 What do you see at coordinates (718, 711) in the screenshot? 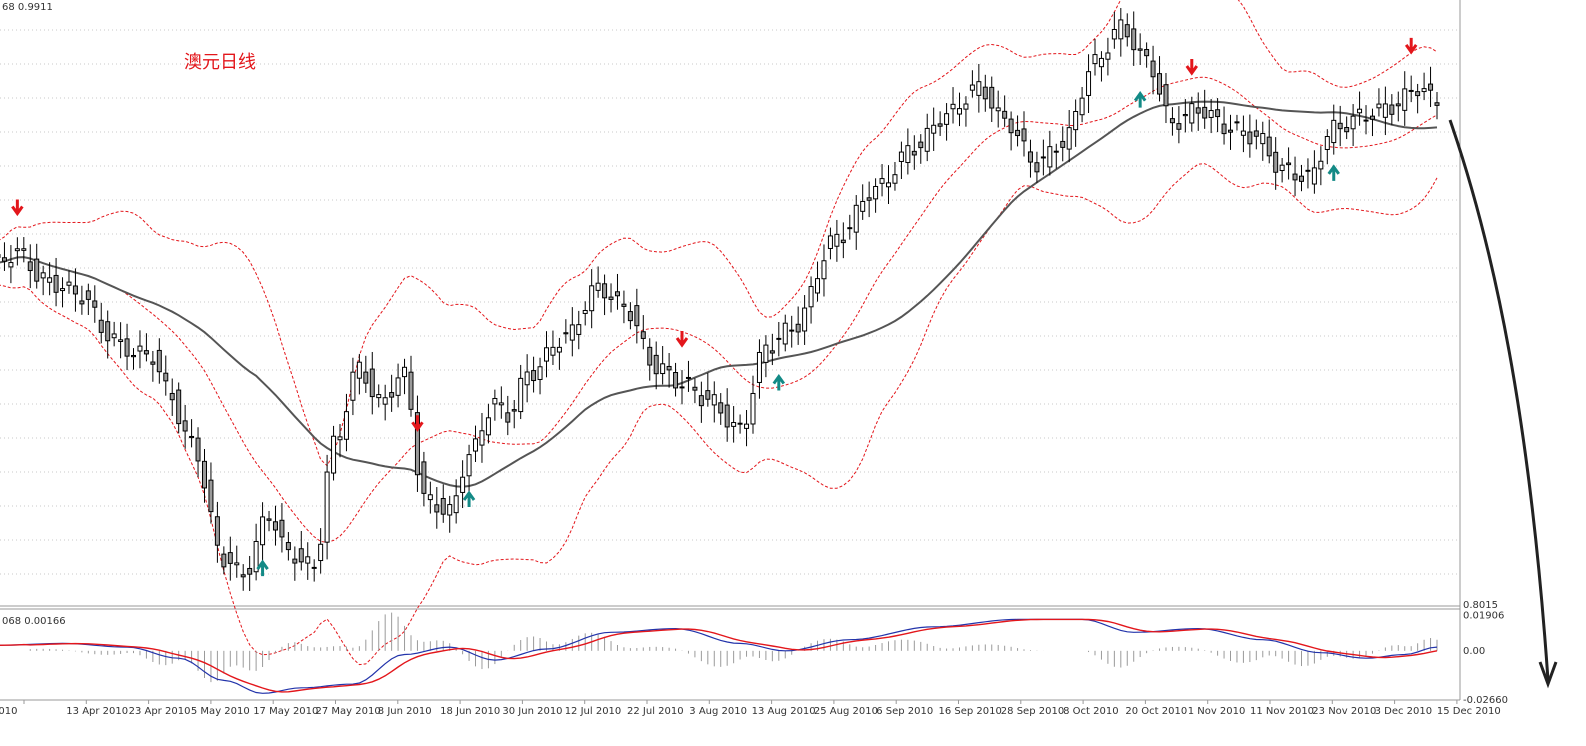
I see `x-tick-label: 3 Aug 2010` at bounding box center [718, 711].